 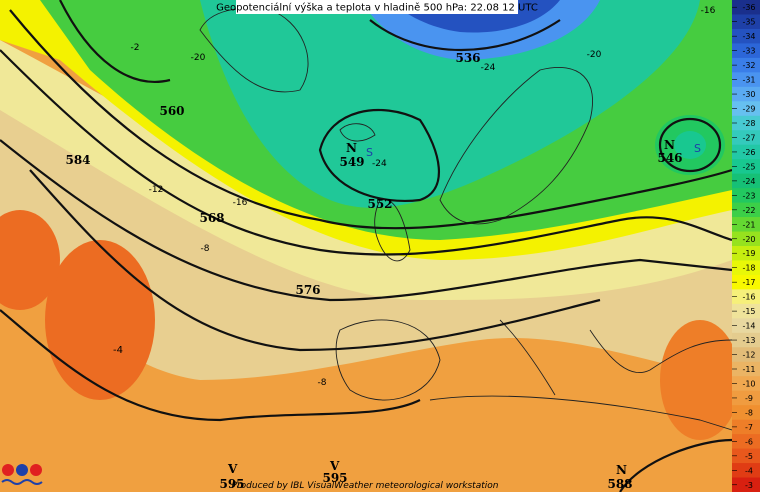 What do you see at coordinates (156, 190) in the screenshot?
I see `temp-label: -12` at bounding box center [156, 190].